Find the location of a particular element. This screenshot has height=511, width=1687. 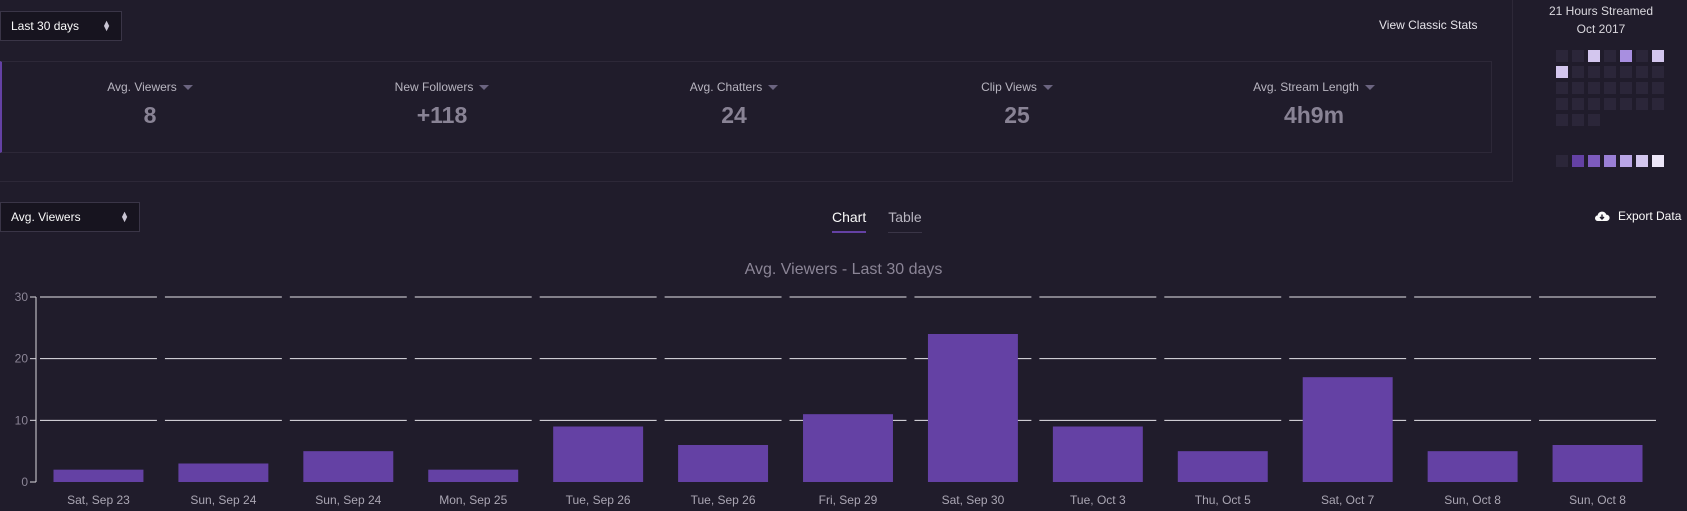

cloud-download-icon is located at coordinates (1602, 216).